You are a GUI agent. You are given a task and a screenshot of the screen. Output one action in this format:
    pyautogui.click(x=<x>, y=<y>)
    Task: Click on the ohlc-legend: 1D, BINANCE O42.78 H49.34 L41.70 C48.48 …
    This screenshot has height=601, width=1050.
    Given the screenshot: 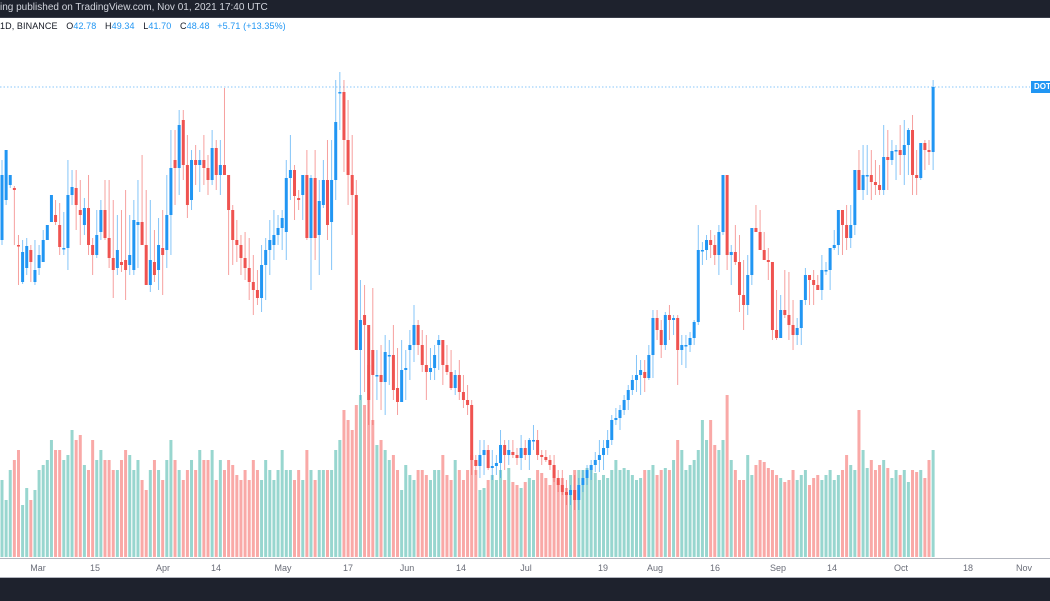 What is the action you would take?
    pyautogui.click(x=143, y=26)
    